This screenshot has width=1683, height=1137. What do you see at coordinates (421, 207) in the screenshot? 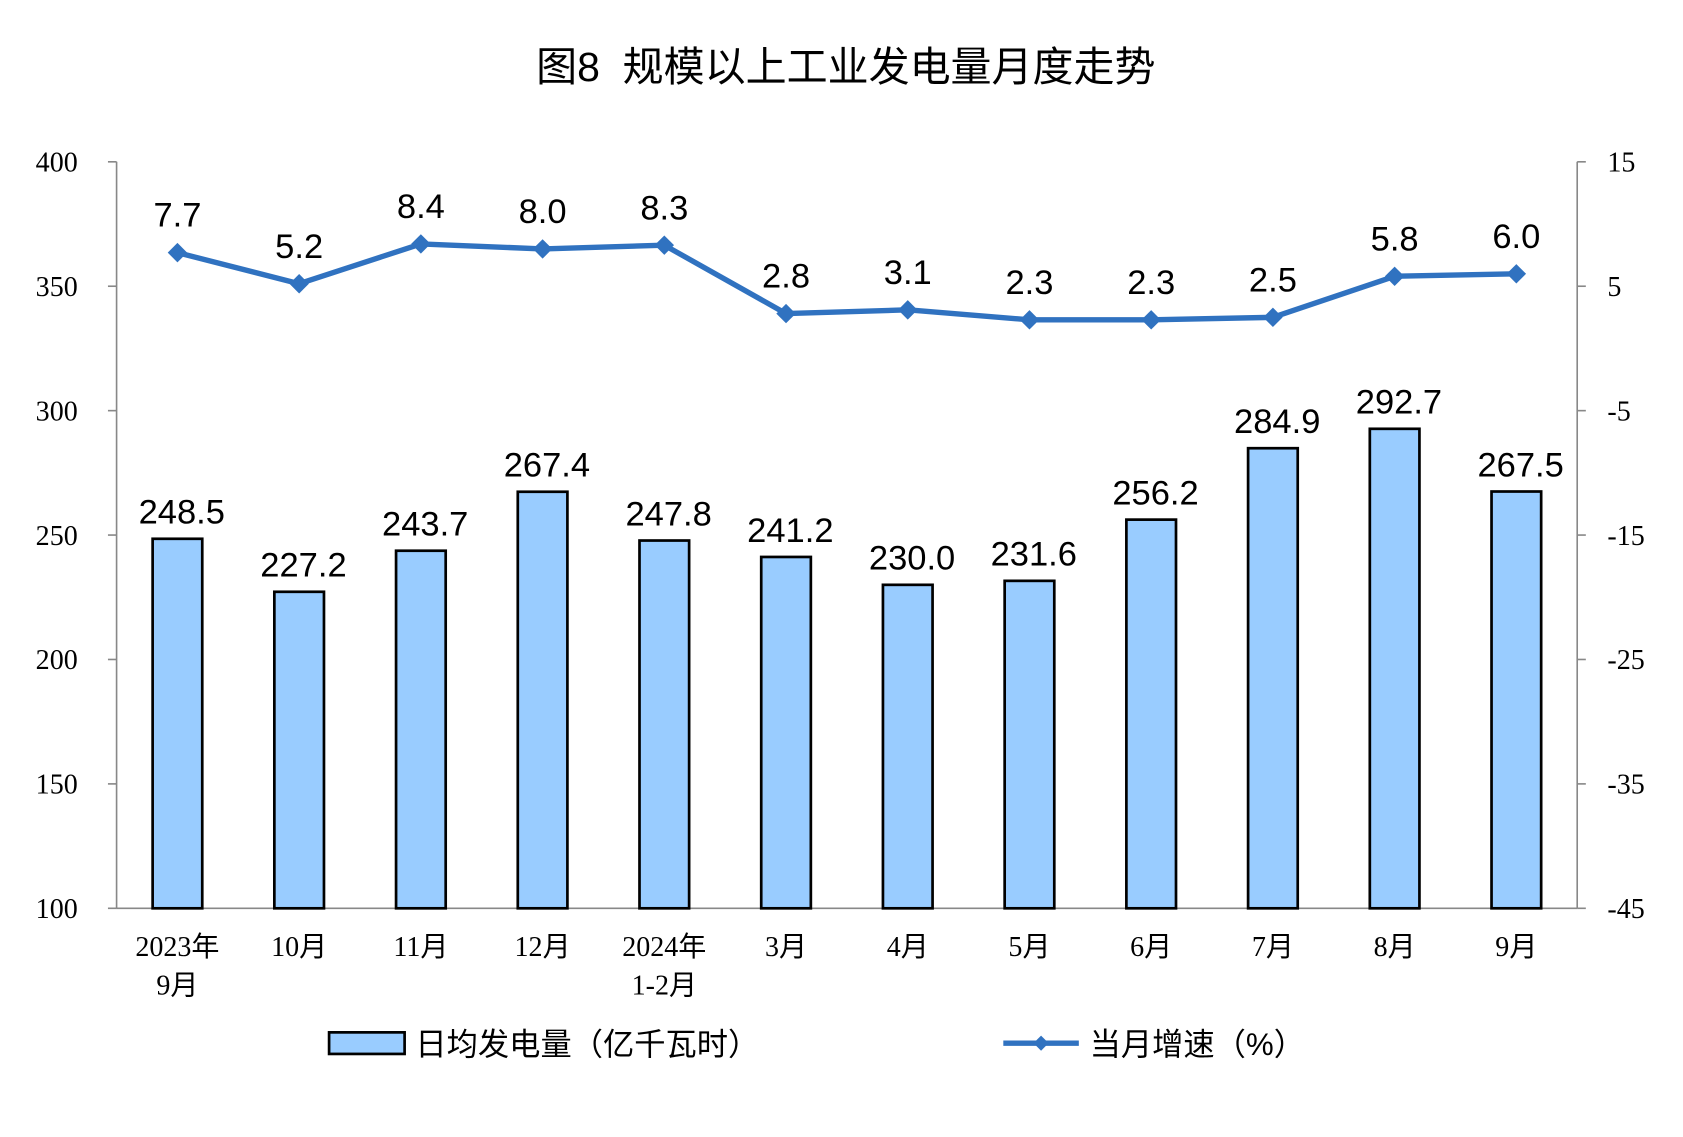
I see `growth-value-label: 8.4` at bounding box center [421, 207].